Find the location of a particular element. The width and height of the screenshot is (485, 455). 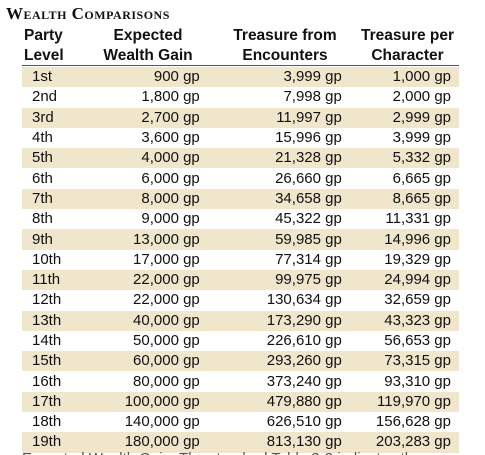

cell-expected-wealth: 1,800 gp is located at coordinates (170, 97).